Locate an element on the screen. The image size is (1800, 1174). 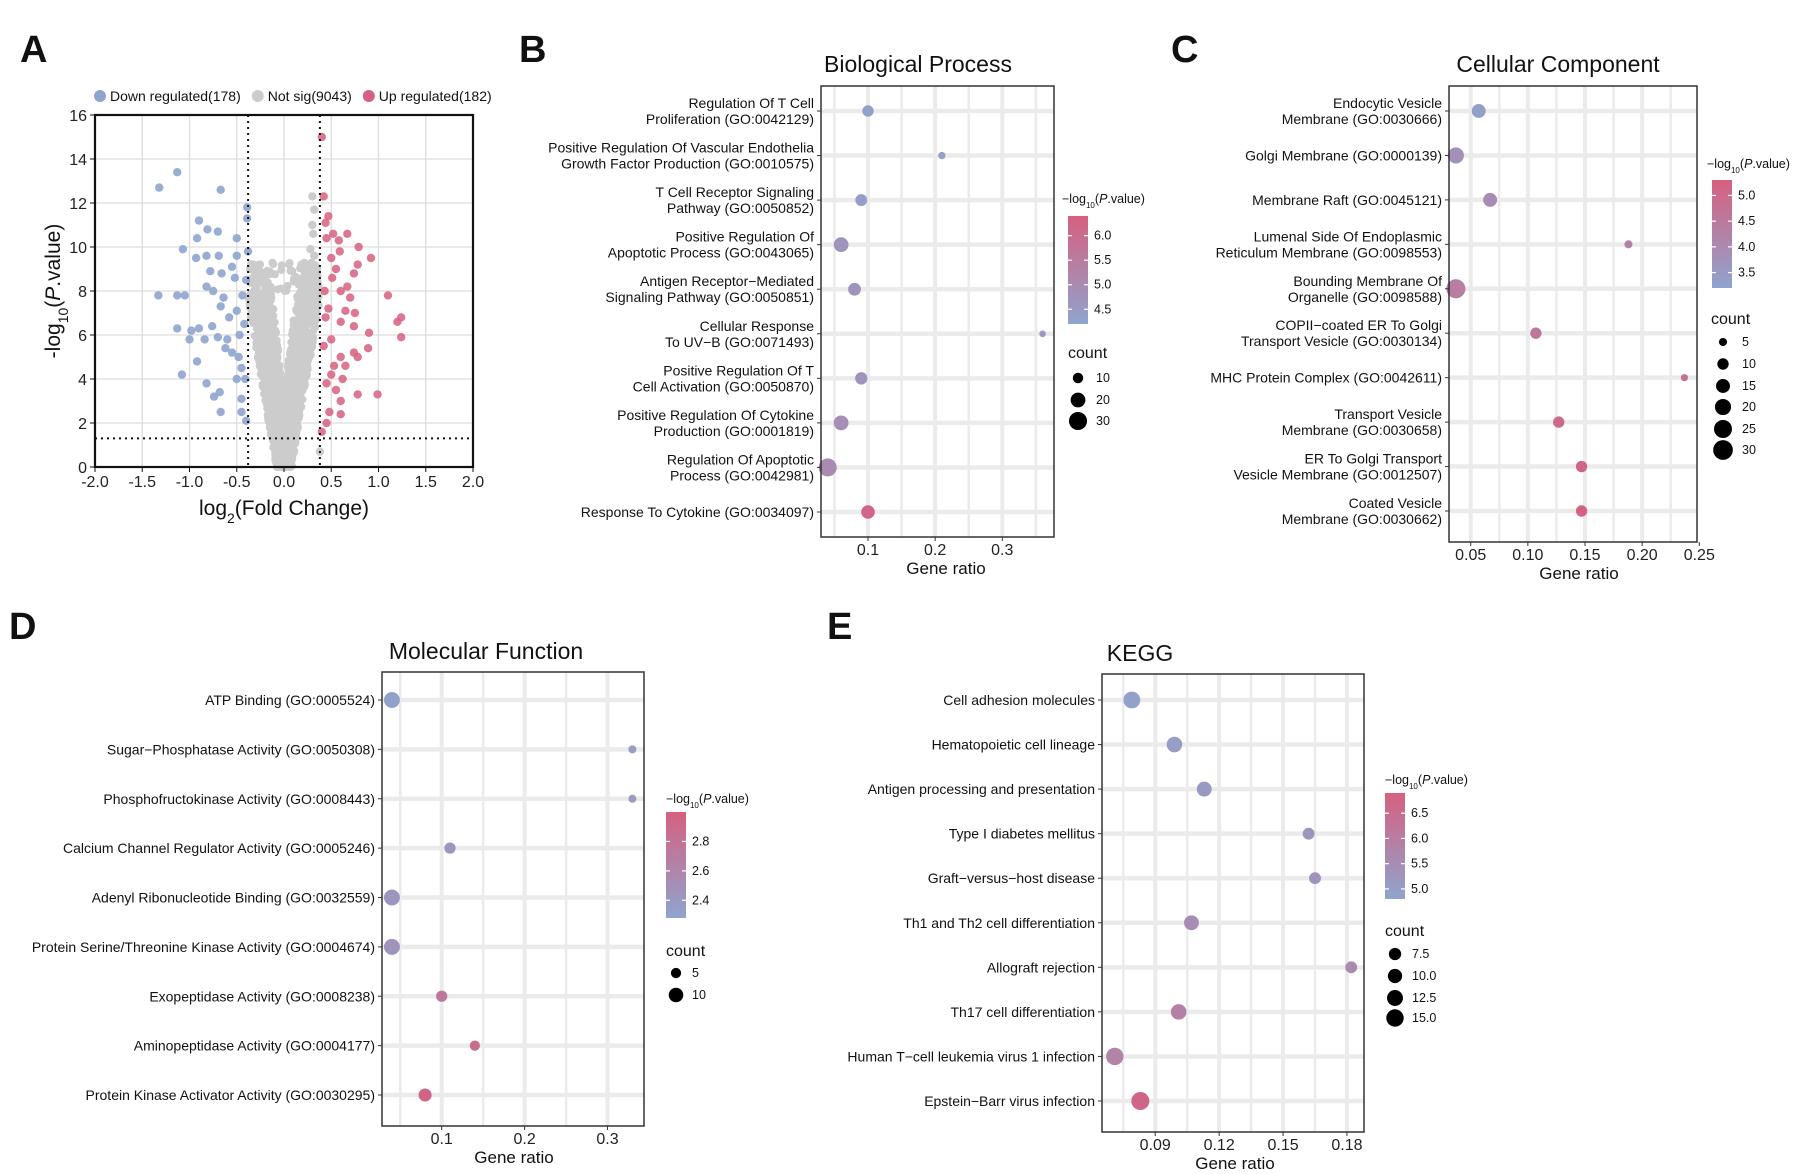
x-tick-label: 0.3 is located at coordinates (607, 1139).